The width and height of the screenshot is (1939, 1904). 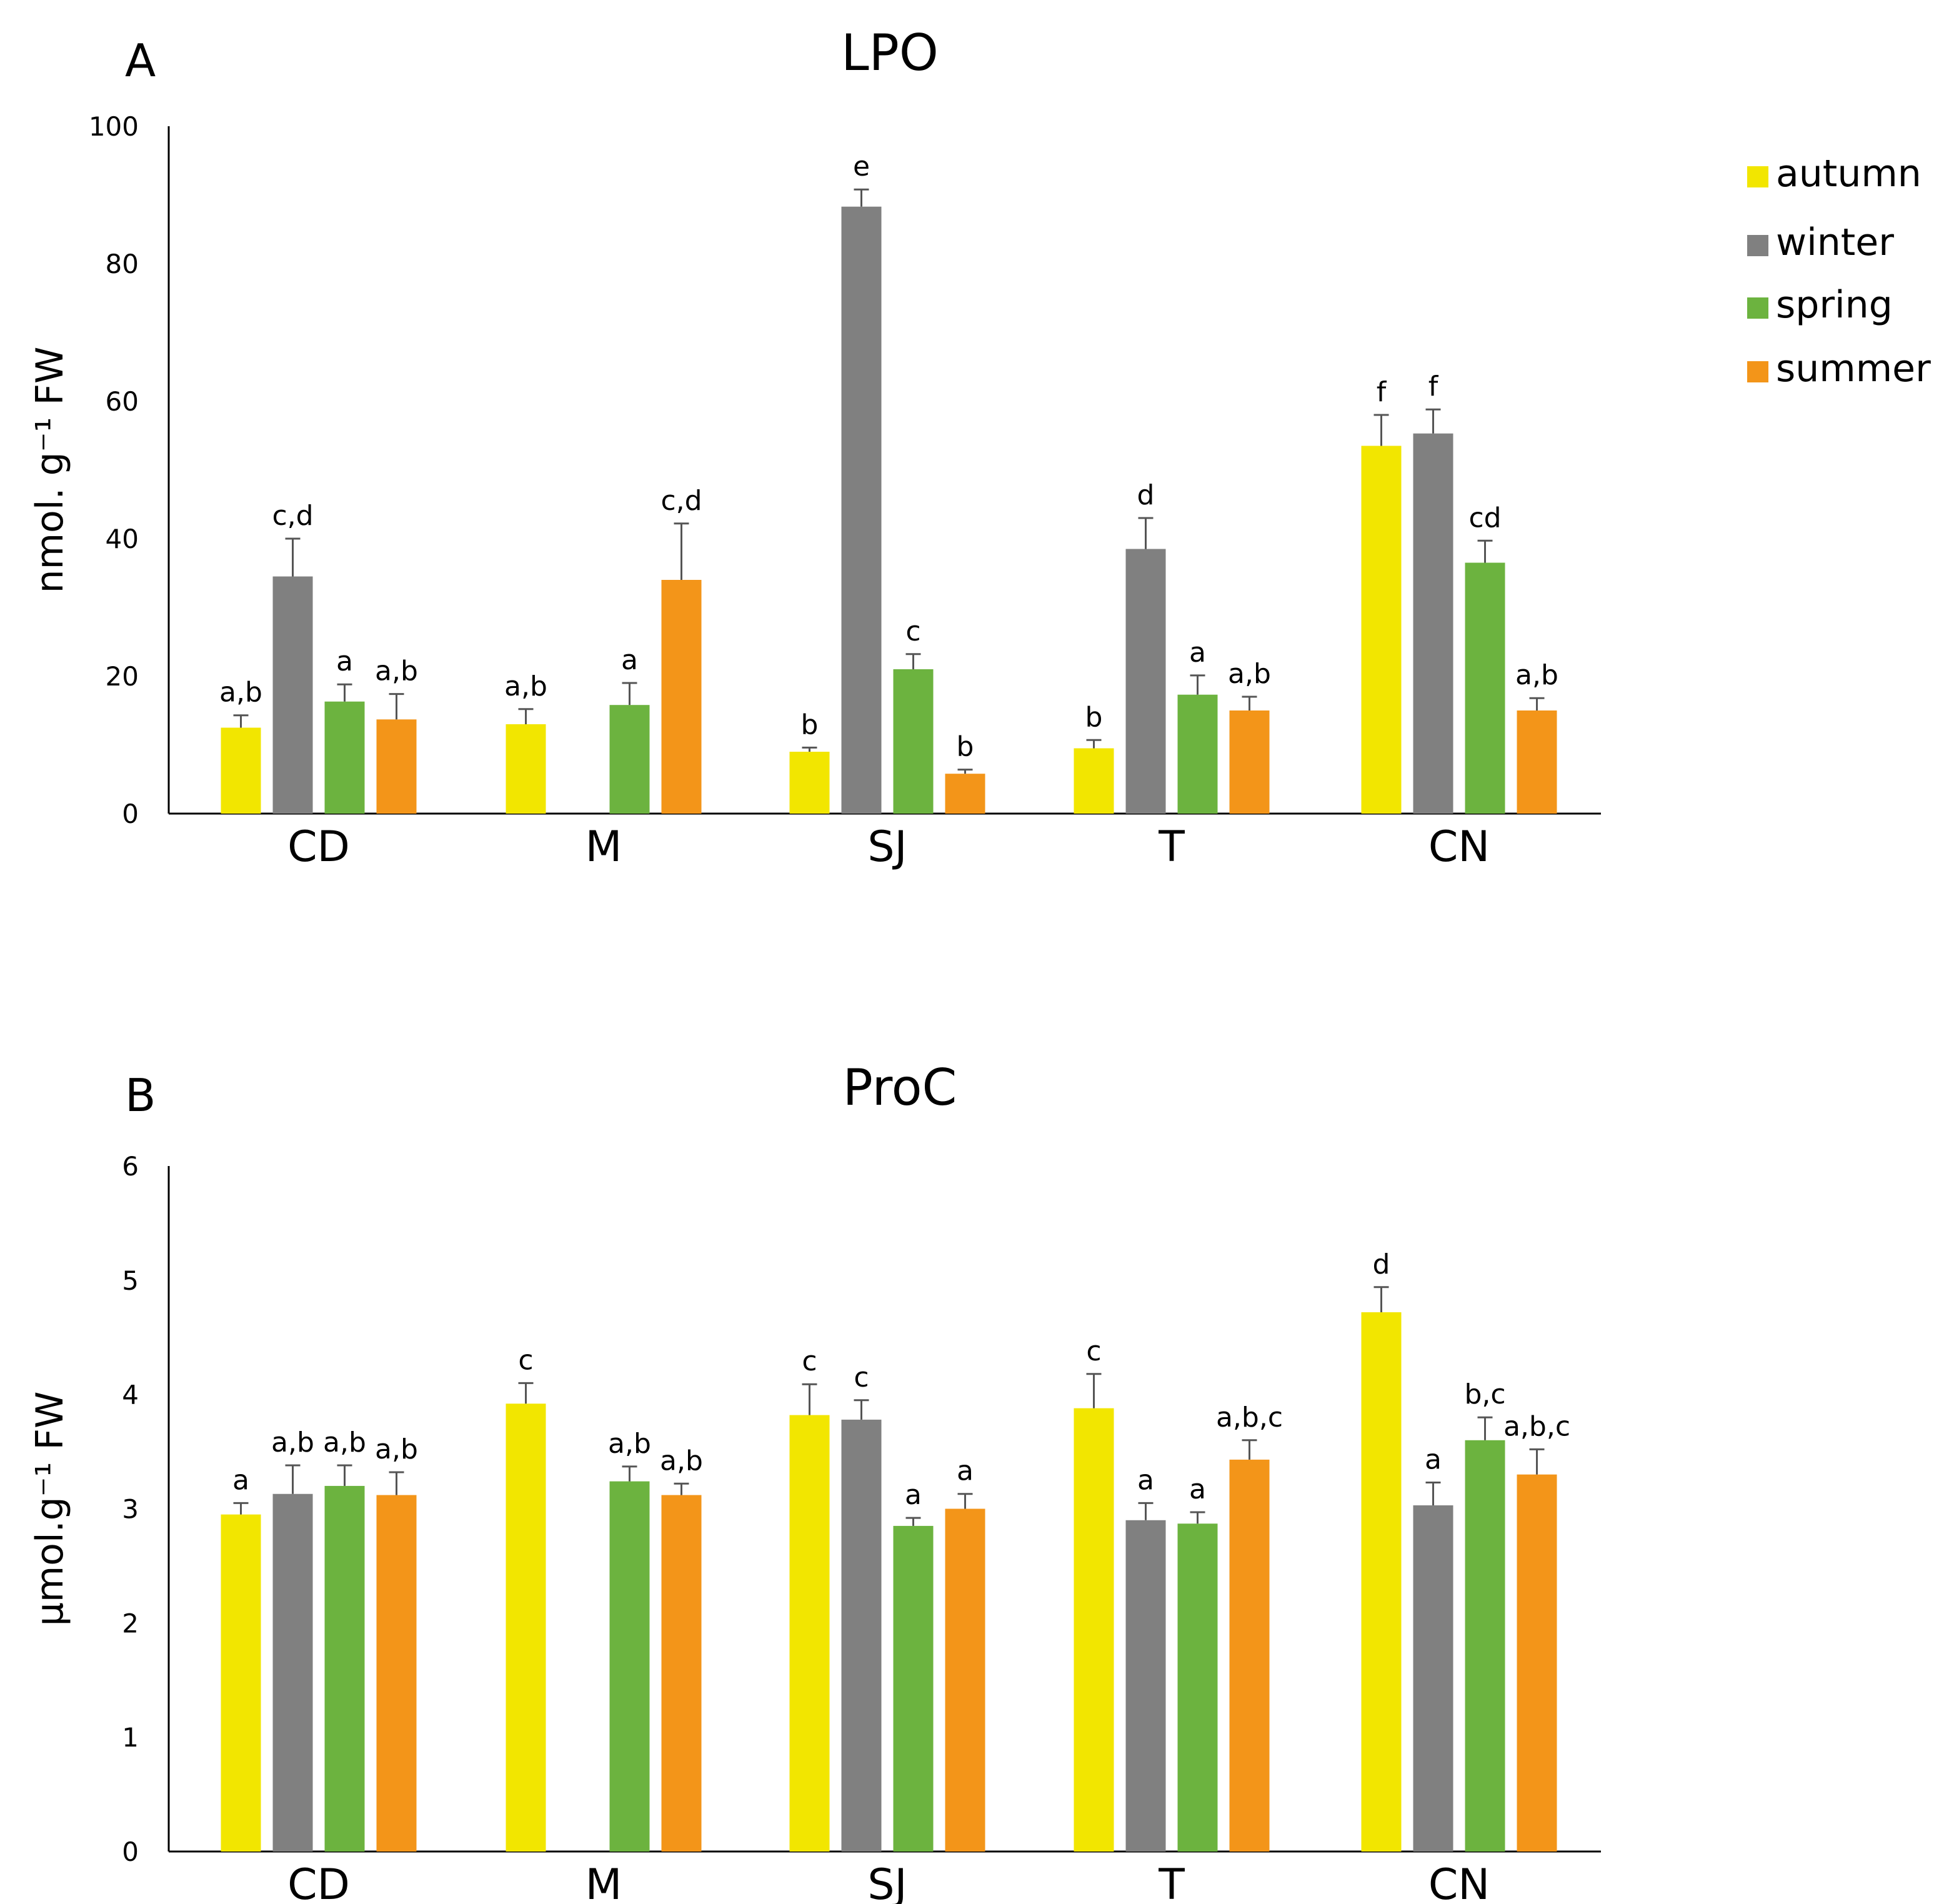 I want to click on bar-summer-T, so click(x=1249, y=762).